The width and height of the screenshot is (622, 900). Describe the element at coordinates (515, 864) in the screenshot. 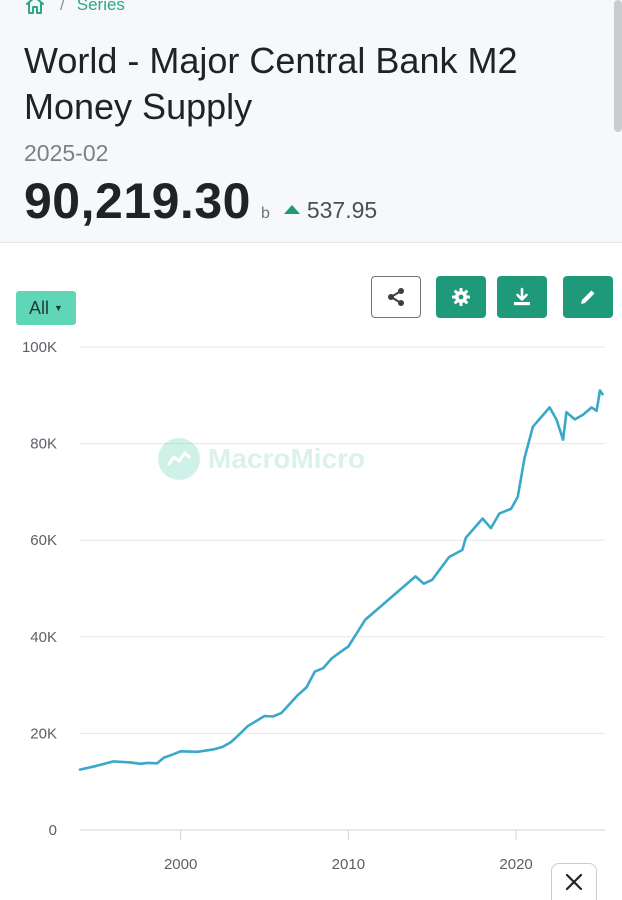

I see `x-tick-label: 2020` at that location.